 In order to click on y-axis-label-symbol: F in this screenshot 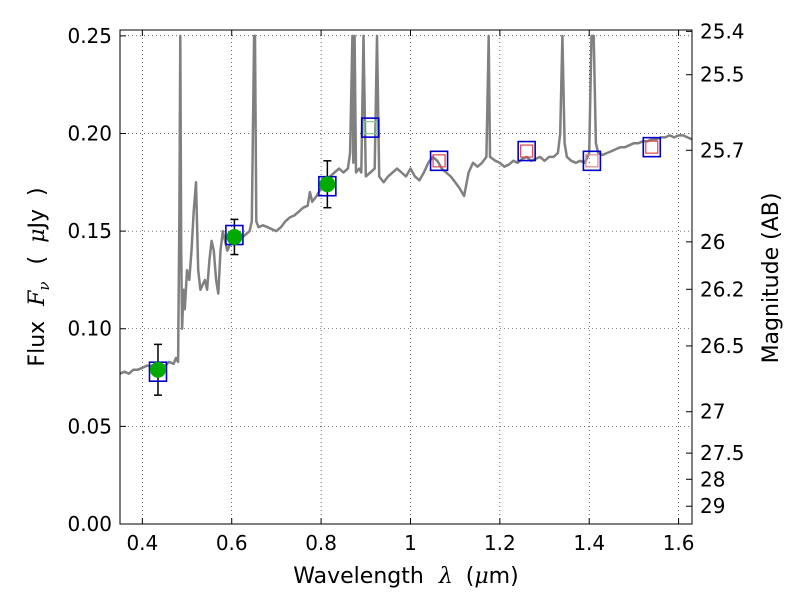, I will do `click(37, 298)`.